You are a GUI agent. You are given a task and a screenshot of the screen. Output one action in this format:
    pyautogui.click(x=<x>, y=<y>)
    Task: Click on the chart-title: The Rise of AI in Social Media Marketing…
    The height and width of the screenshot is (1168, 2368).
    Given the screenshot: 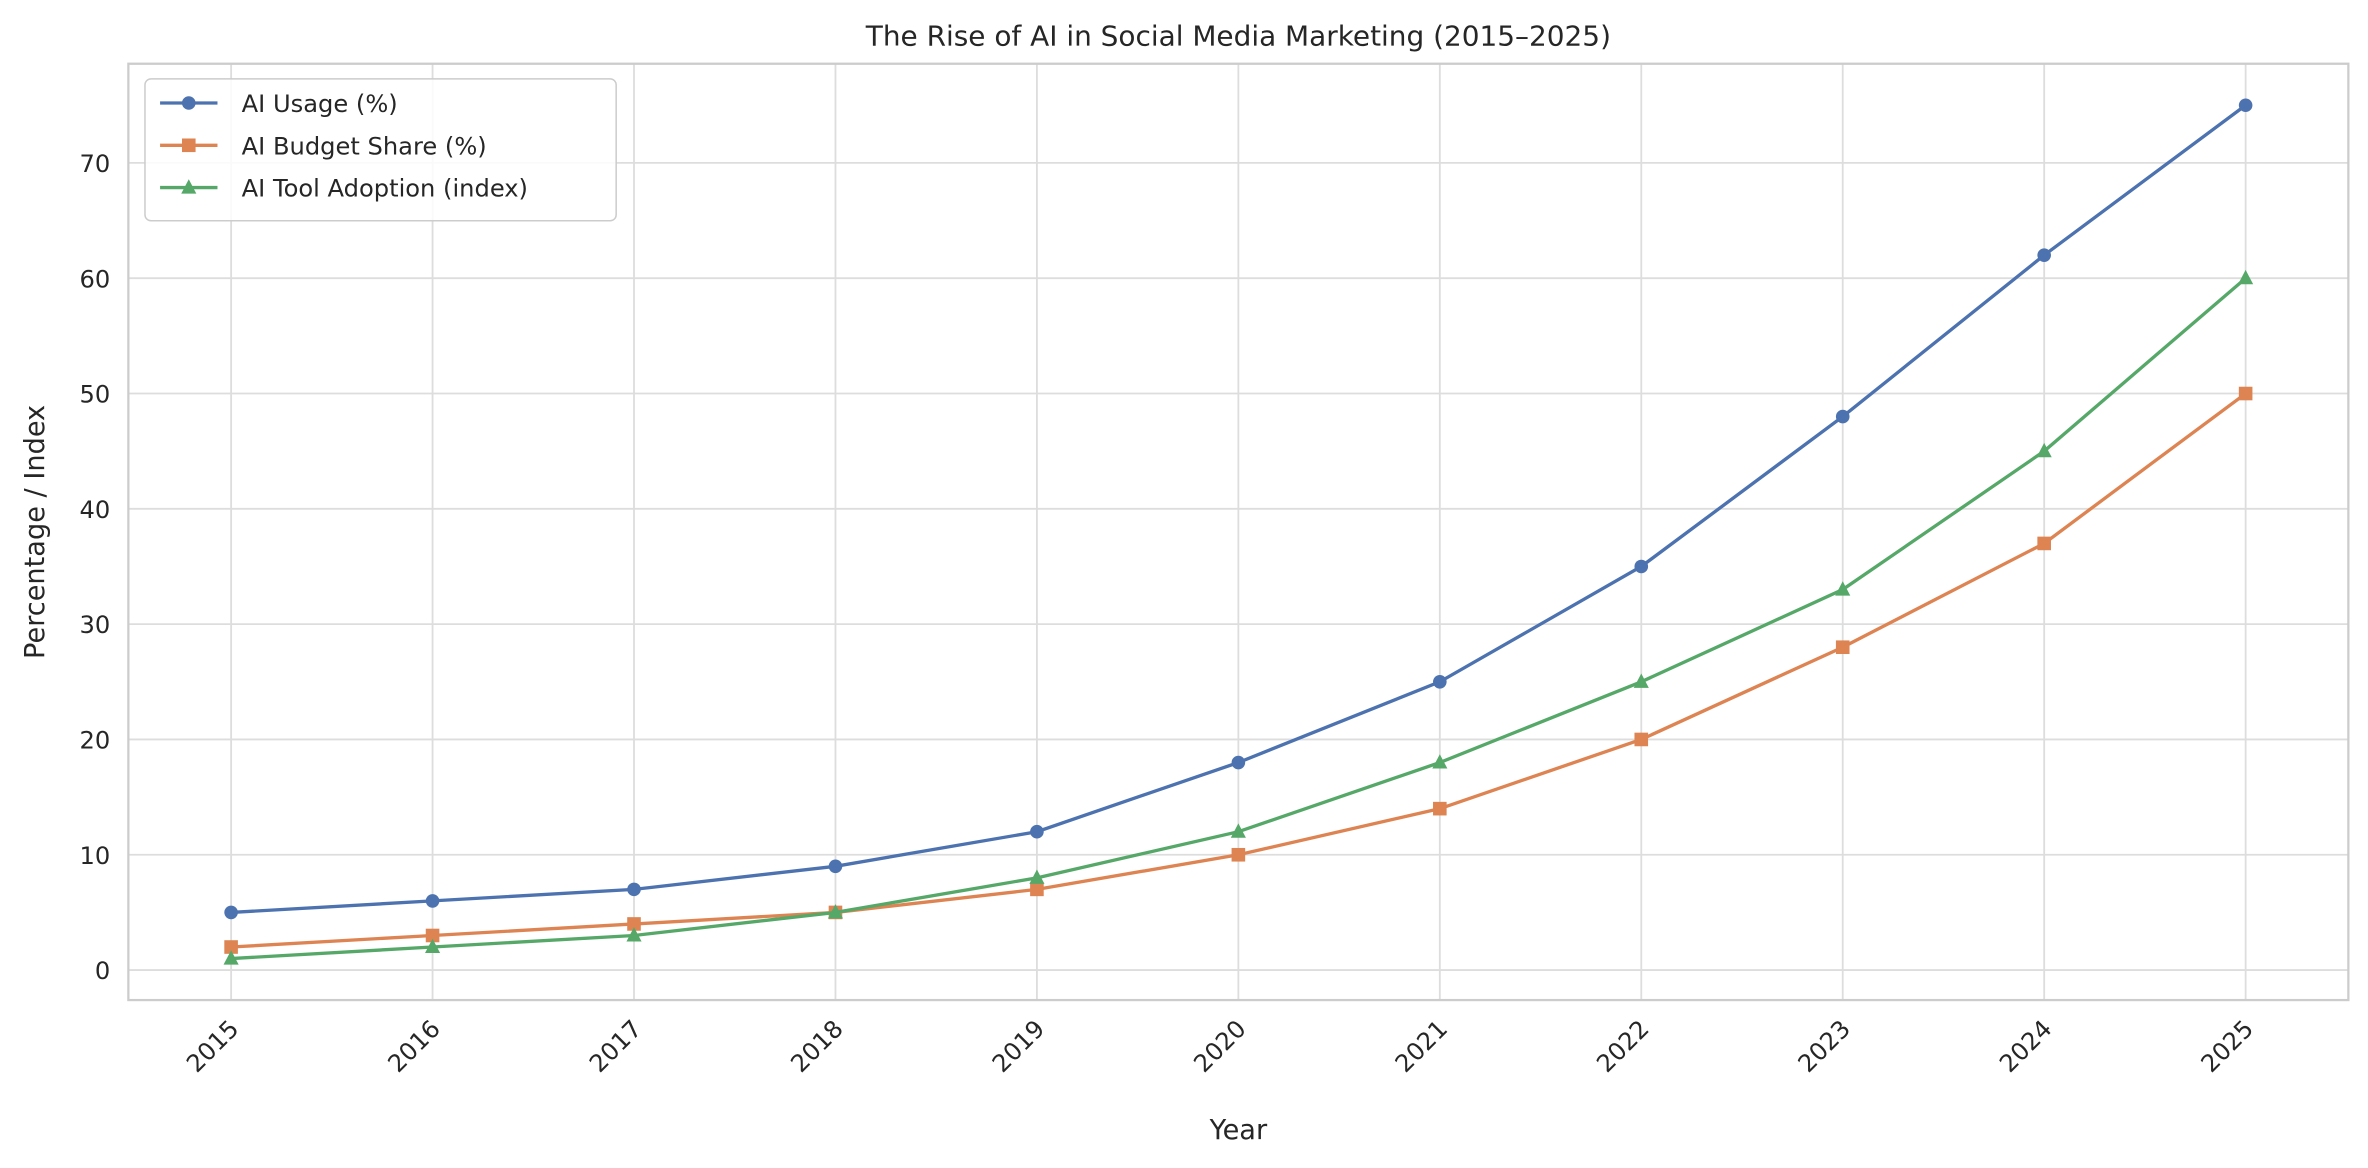 What is the action you would take?
    pyautogui.click(x=1238, y=36)
    